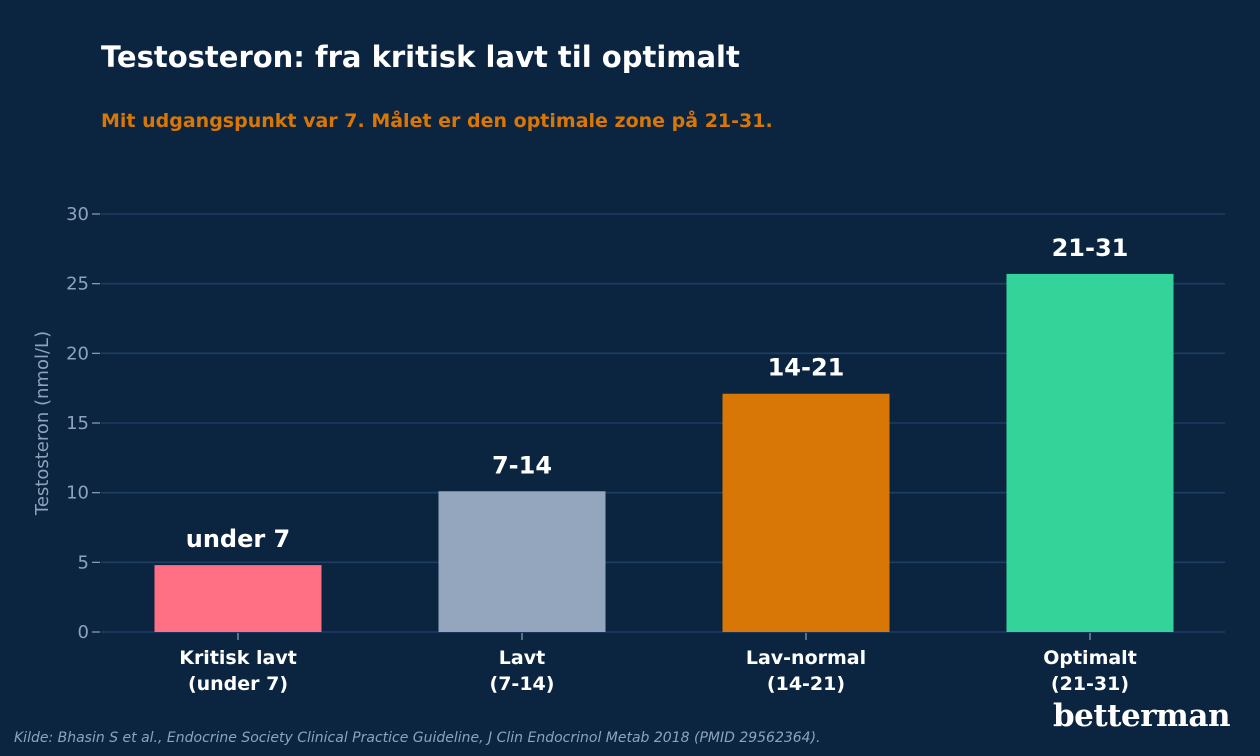 Image resolution: width=1260 pixels, height=756 pixels. What do you see at coordinates (1090, 248) in the screenshot?
I see `data-label: 21-31` at bounding box center [1090, 248].